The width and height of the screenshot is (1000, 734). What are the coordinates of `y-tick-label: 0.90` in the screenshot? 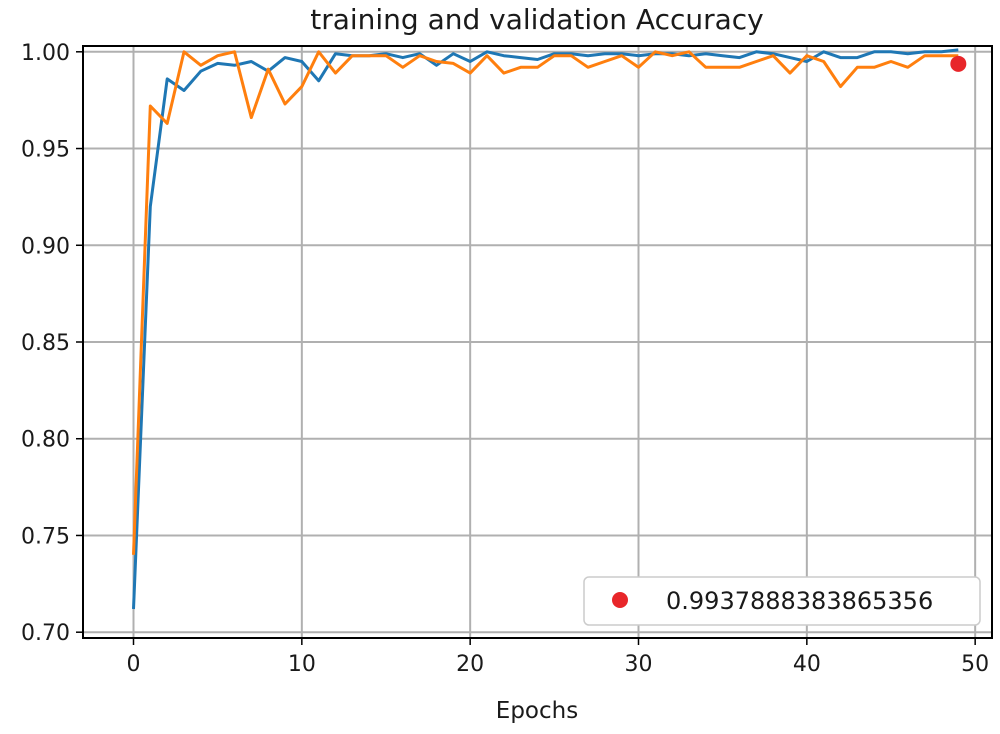 It's located at (45, 246).